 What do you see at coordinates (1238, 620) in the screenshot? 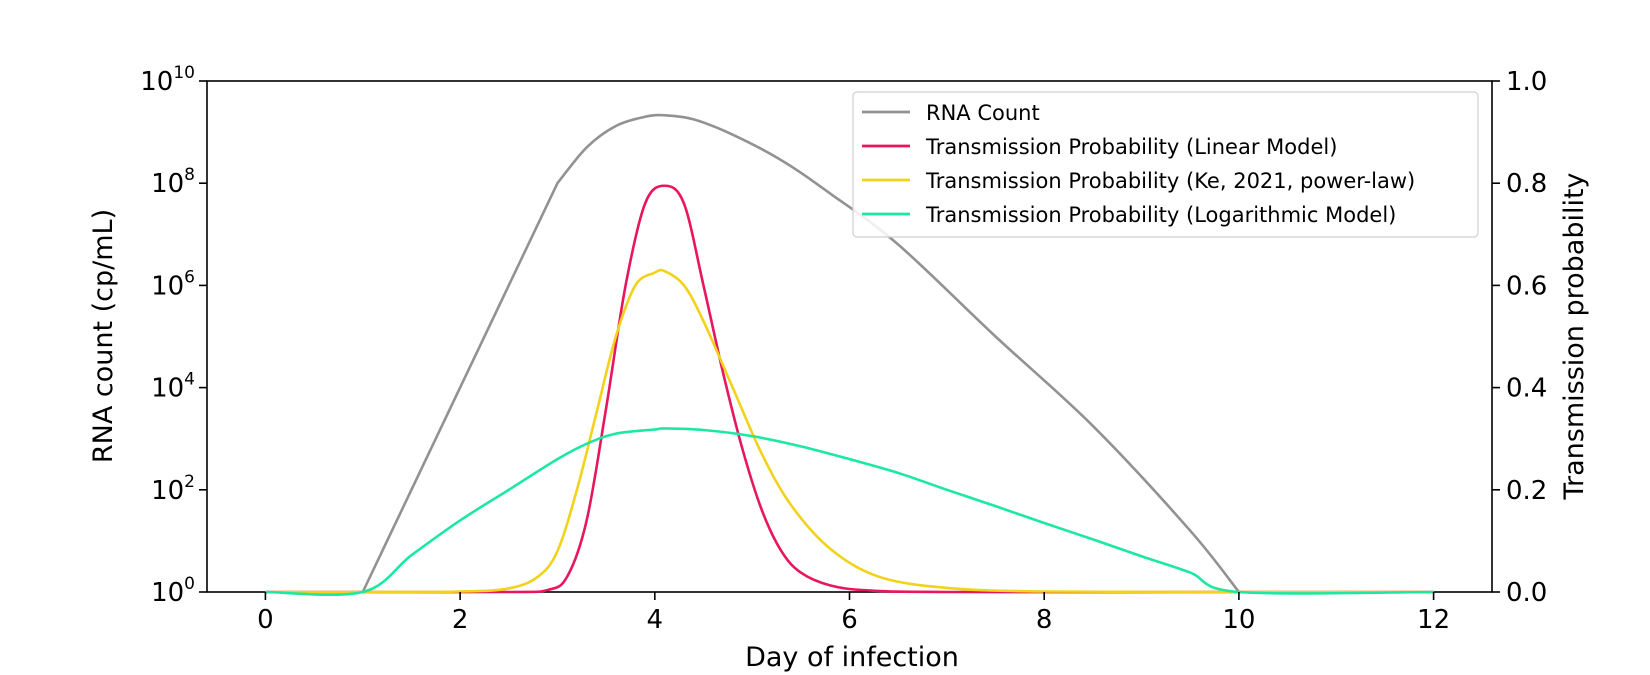
I see `x-tick-label: 10` at bounding box center [1238, 620].